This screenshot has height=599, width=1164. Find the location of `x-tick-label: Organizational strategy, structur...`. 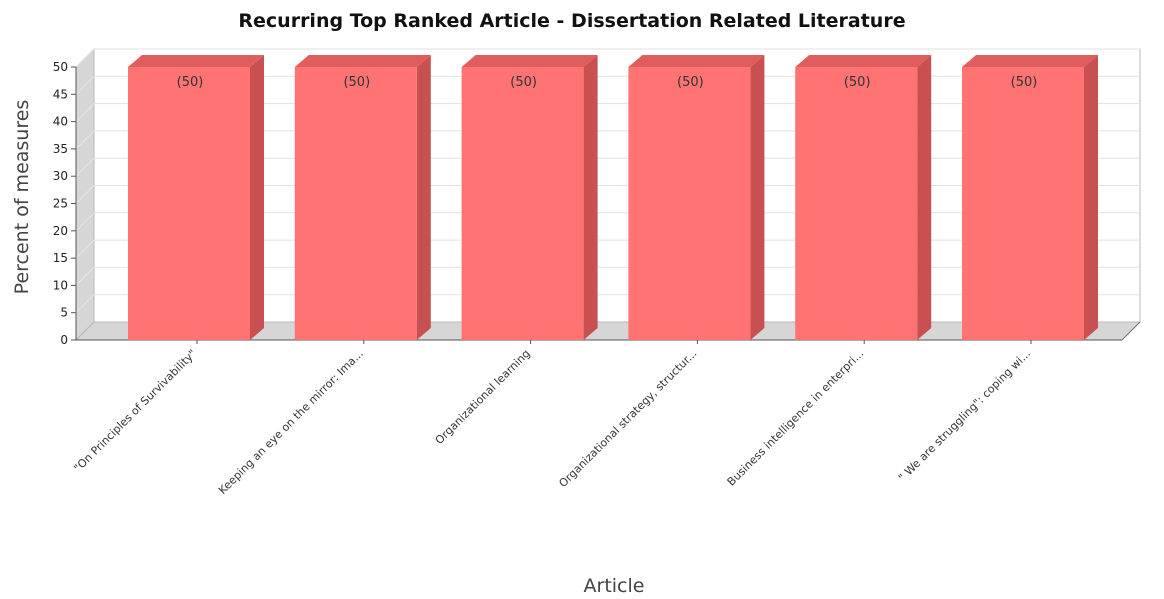

x-tick-label: Organizational strategy, structur... is located at coordinates (627, 418).